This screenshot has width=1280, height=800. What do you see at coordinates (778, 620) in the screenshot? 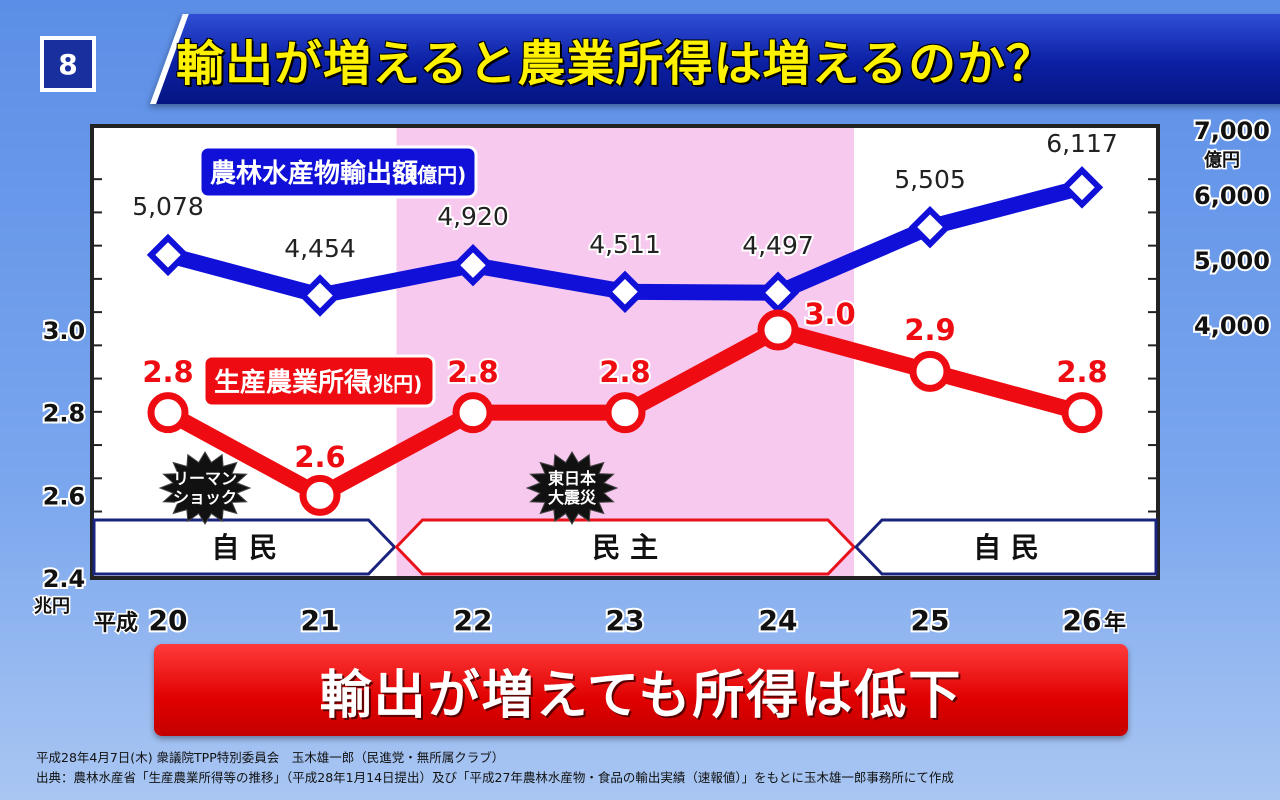
I see `x-axis-tick-label: 24` at bounding box center [778, 620].